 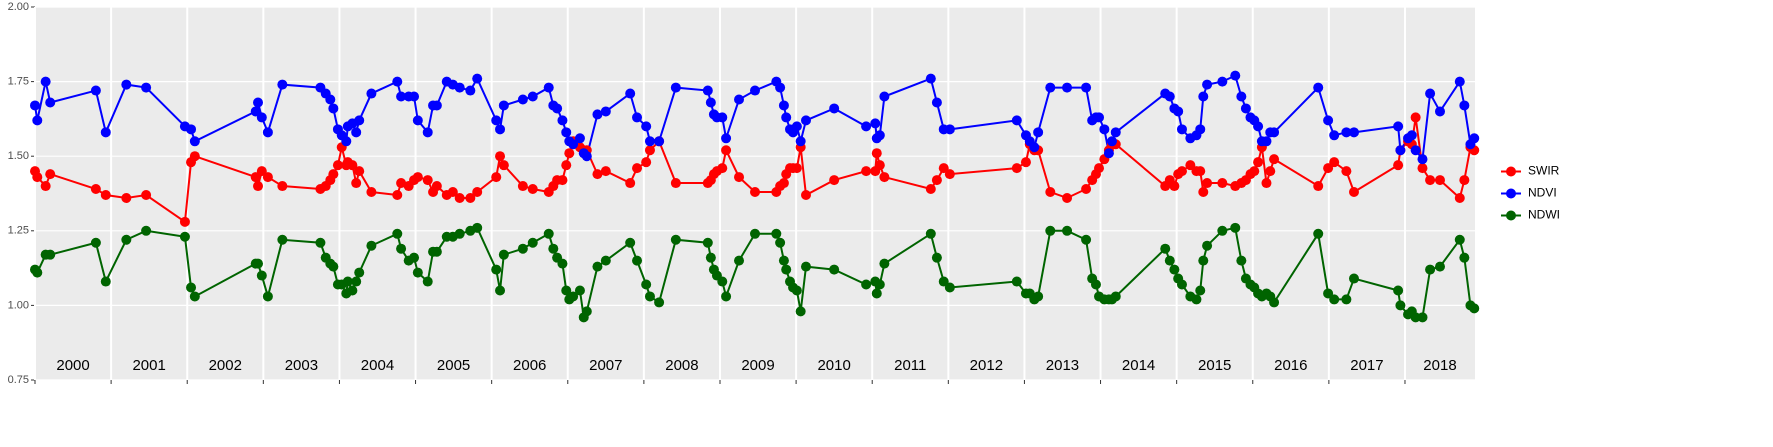 What do you see at coordinates (18, 156) in the screenshot?
I see `y-tick-label: 1.50` at bounding box center [18, 156].